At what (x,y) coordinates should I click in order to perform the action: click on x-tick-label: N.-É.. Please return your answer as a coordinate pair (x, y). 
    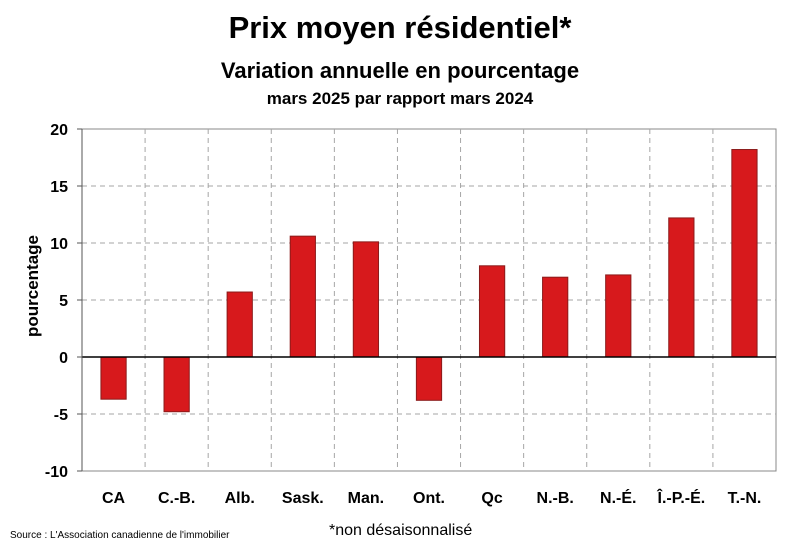
    Looking at the image, I should click on (618, 497).